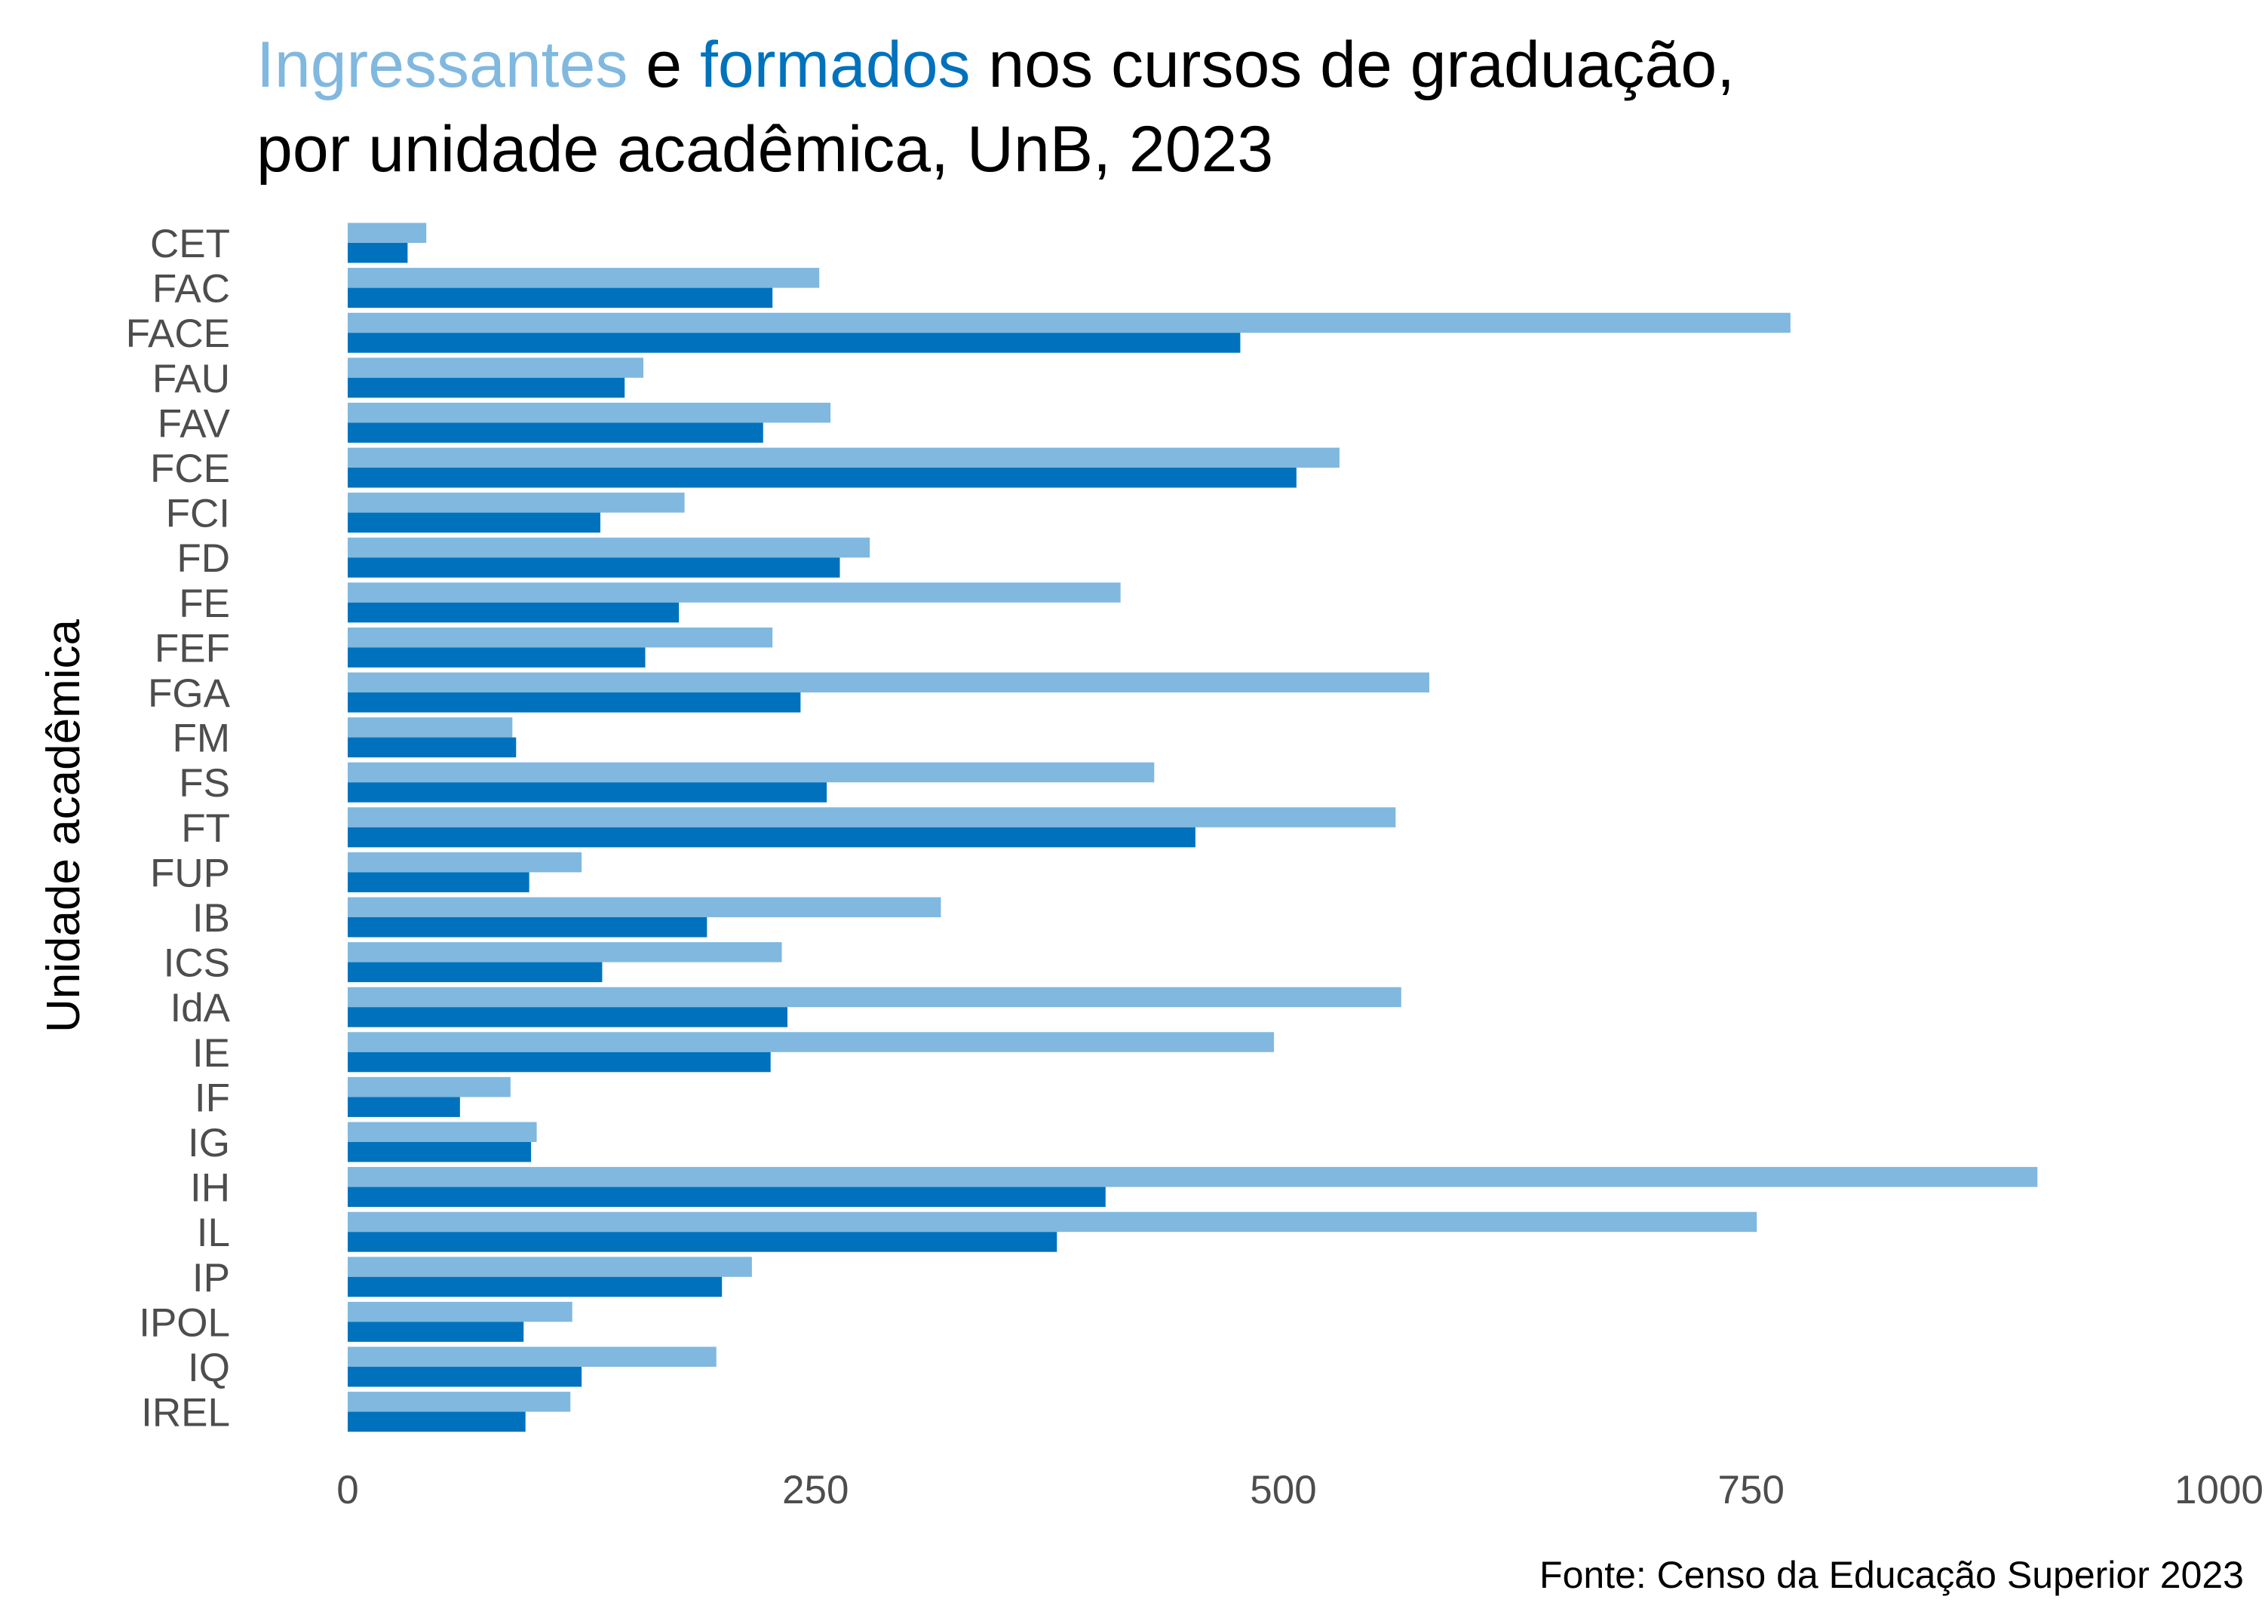 This screenshot has width=2268, height=1624. Describe the element at coordinates (1052, 1222) in the screenshot. I see `bar-ingressantes-il` at that location.